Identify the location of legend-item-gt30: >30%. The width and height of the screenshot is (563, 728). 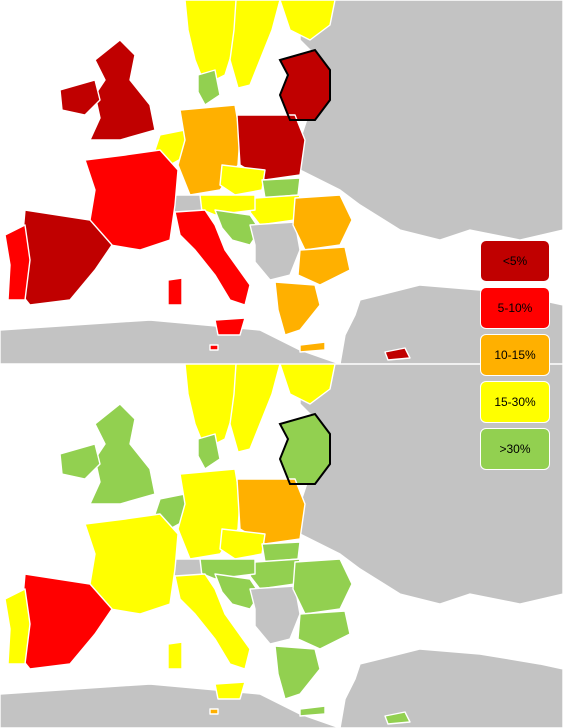
(515, 449).